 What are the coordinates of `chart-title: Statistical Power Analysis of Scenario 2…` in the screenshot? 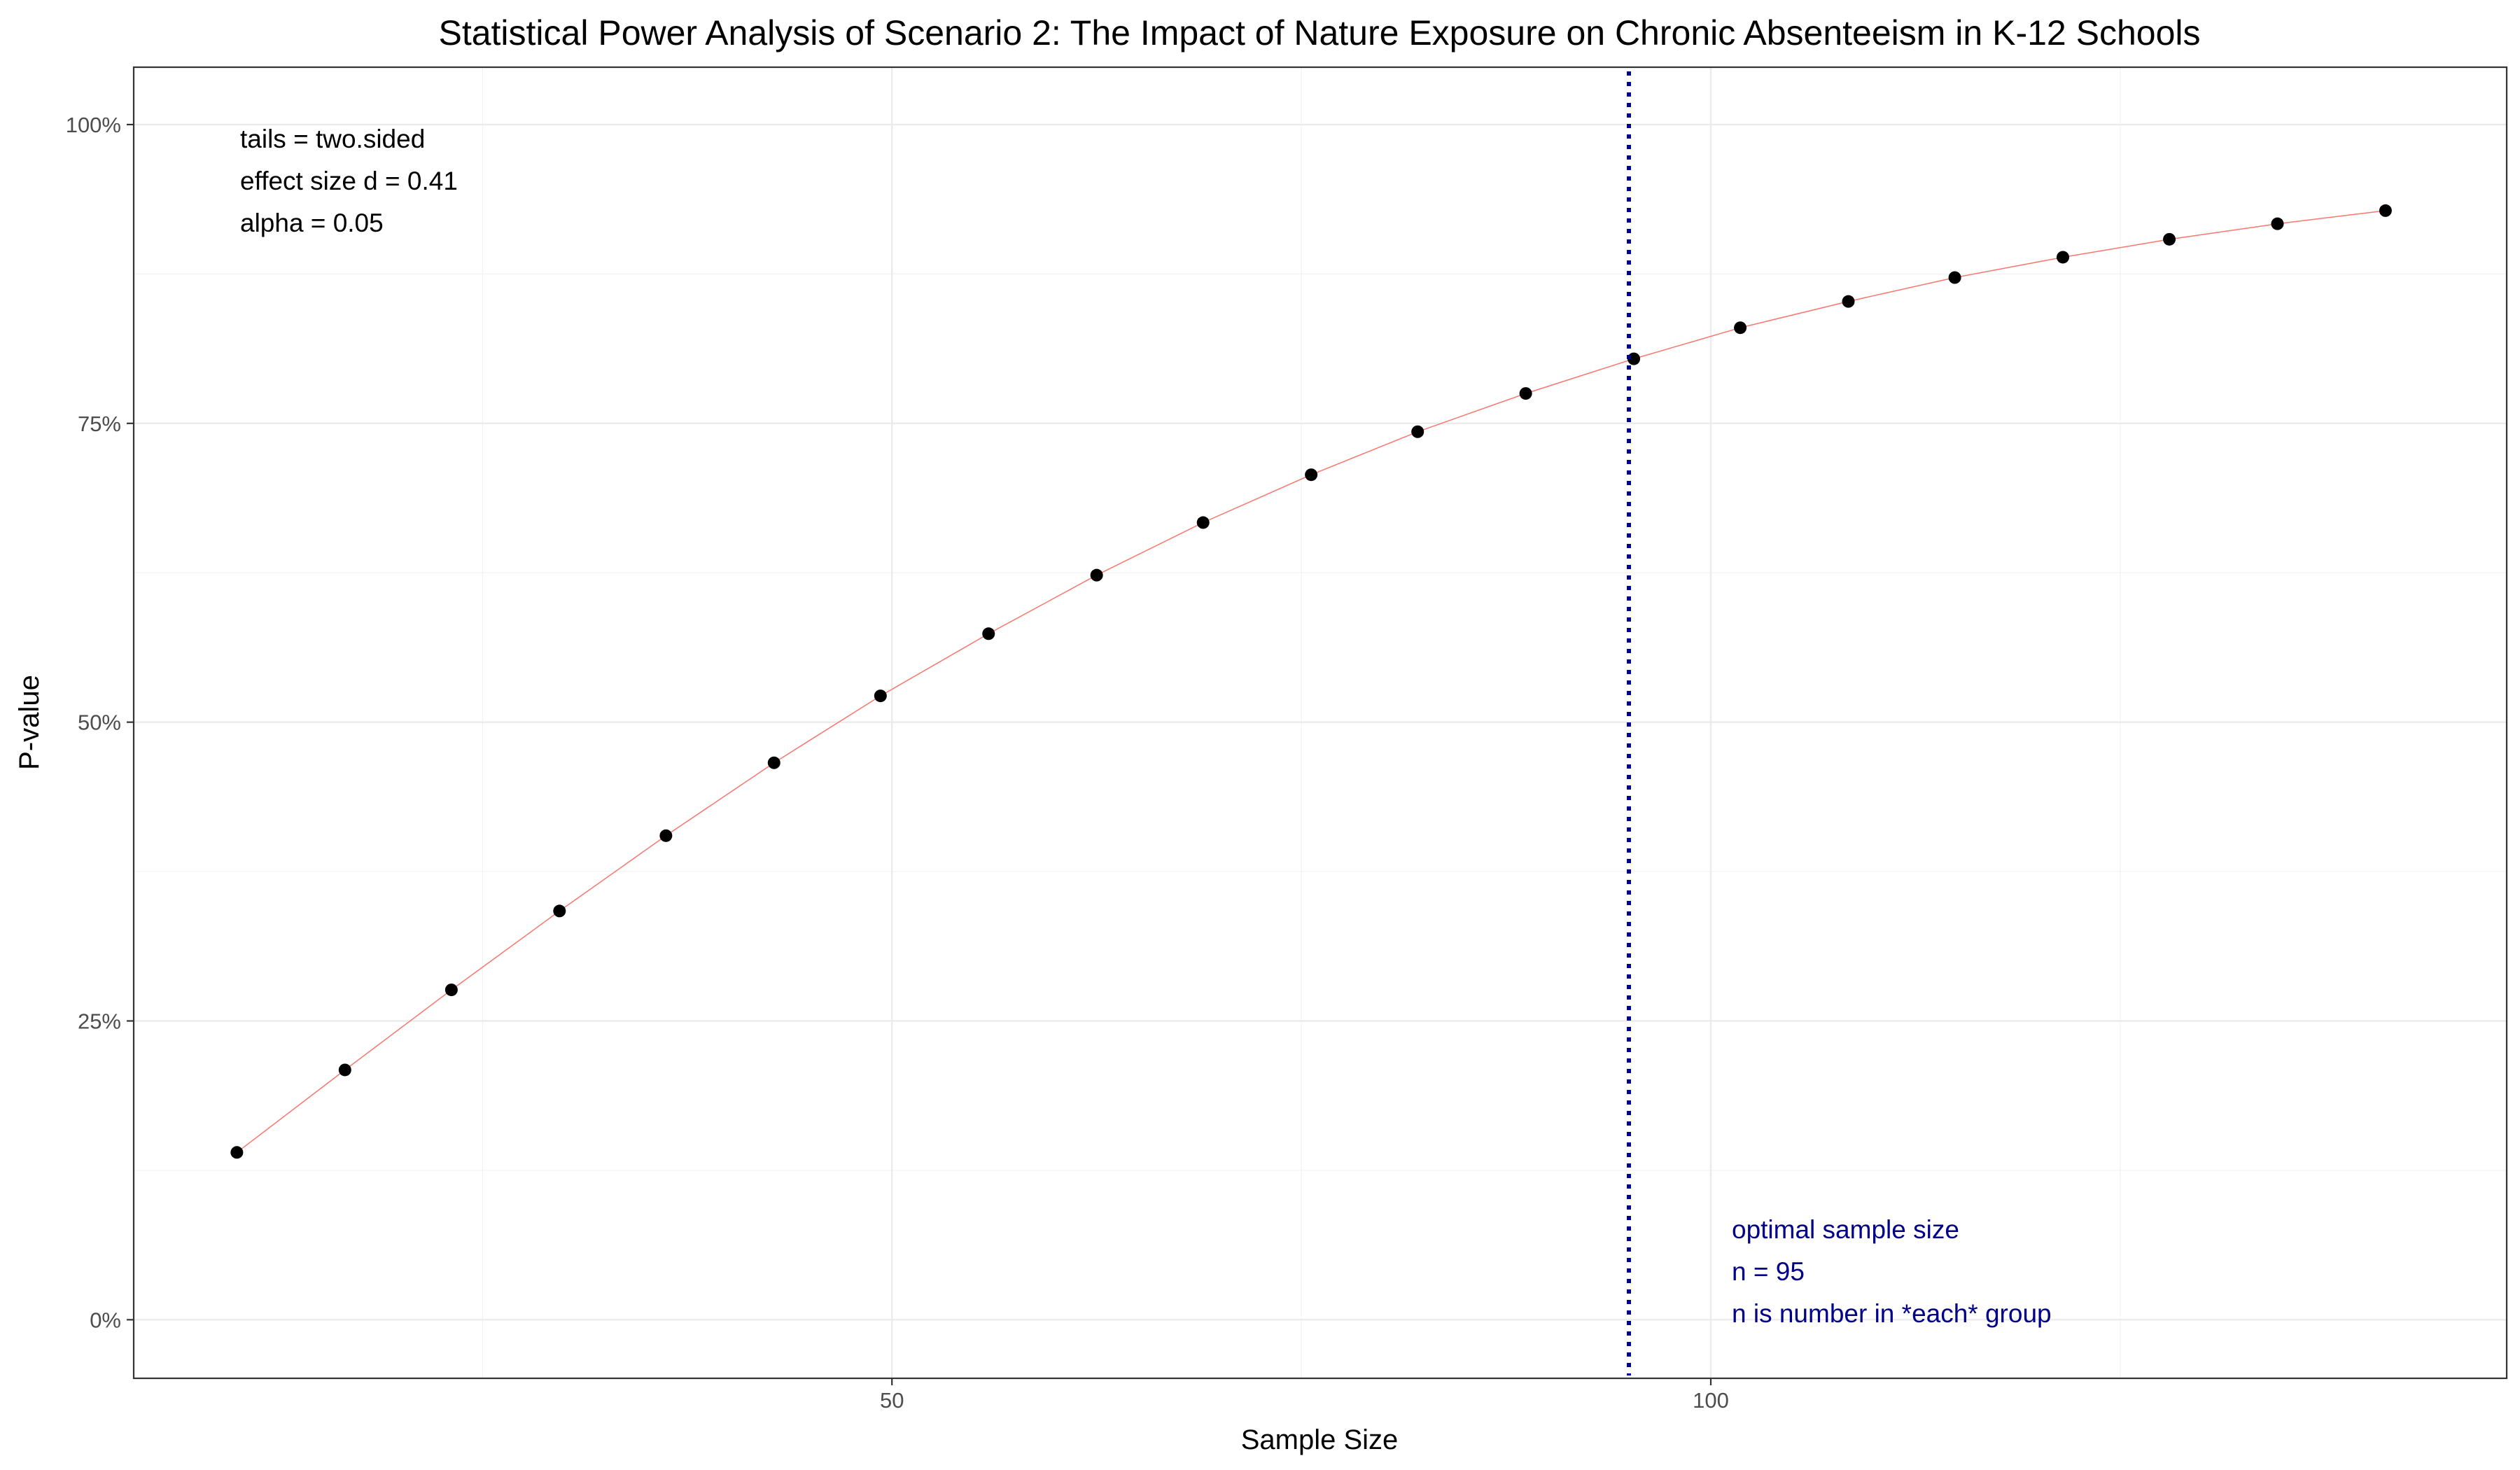 It's located at (1319, 32).